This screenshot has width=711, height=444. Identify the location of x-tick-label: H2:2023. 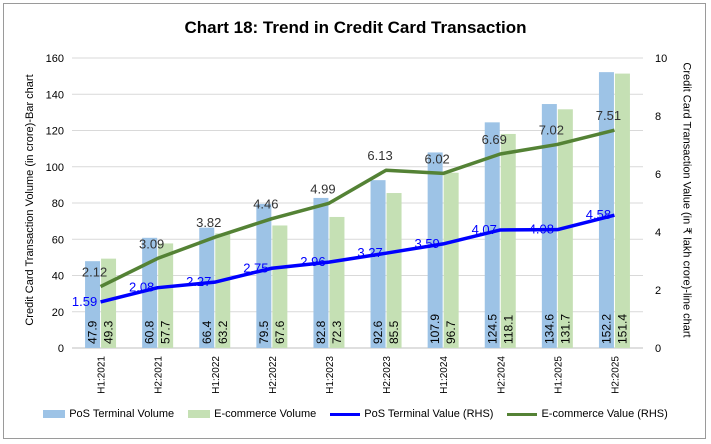
(387, 375).